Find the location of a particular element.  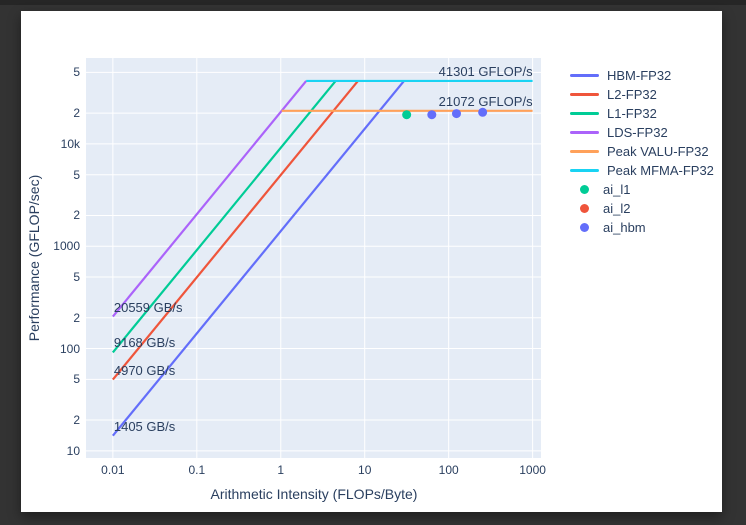

legend-label: L2-FP32 is located at coordinates (632, 94).